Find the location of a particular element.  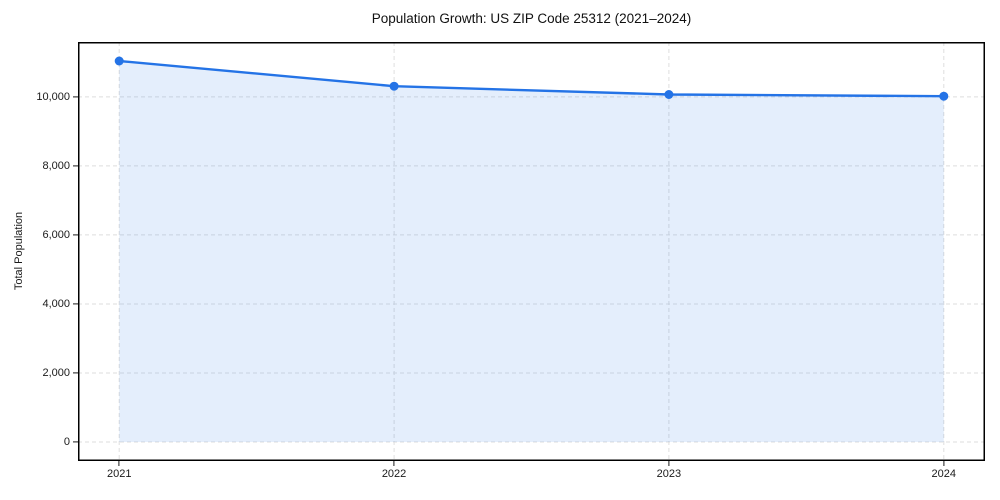

x-tick-label: 2022 is located at coordinates (394, 474).